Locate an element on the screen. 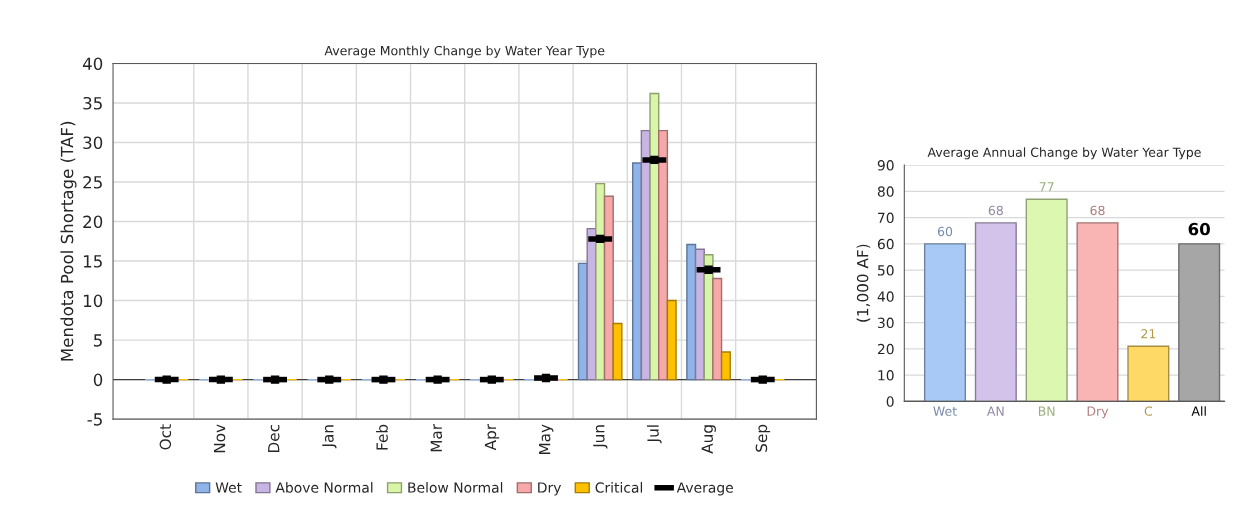 The width and height of the screenshot is (1256, 508). x-tick-label: Aug is located at coordinates (708, 439).